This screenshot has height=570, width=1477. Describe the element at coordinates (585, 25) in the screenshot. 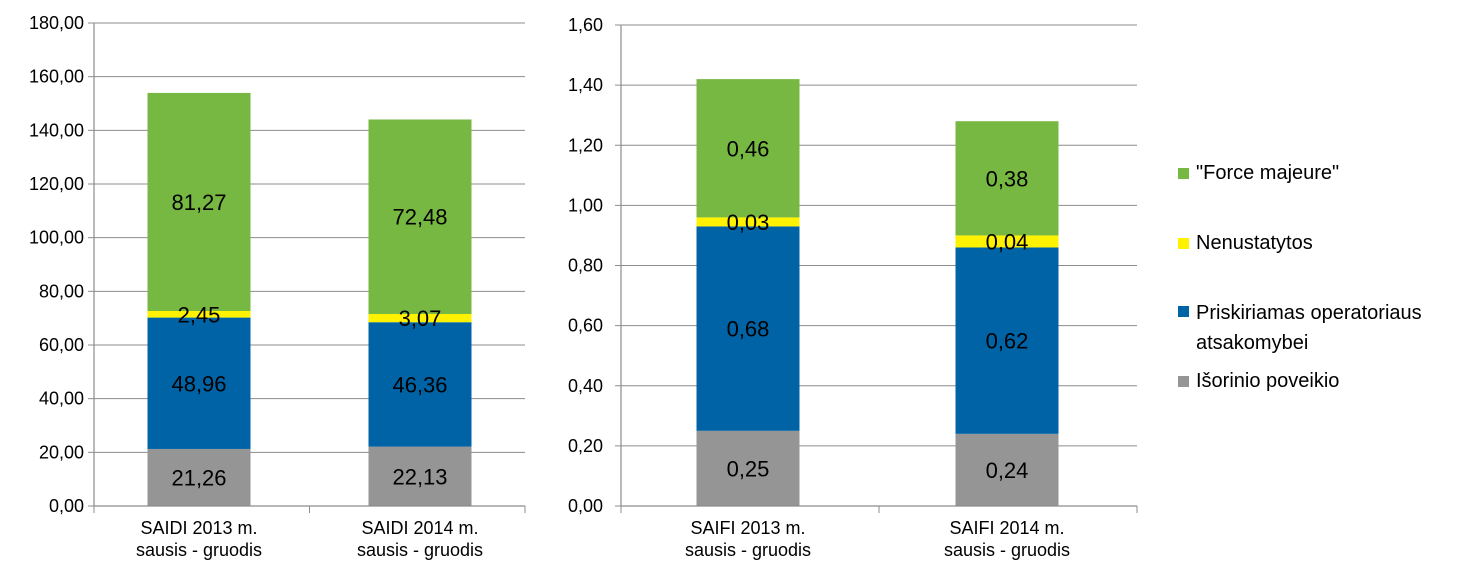

I see `y-tick-label: 1,60` at that location.